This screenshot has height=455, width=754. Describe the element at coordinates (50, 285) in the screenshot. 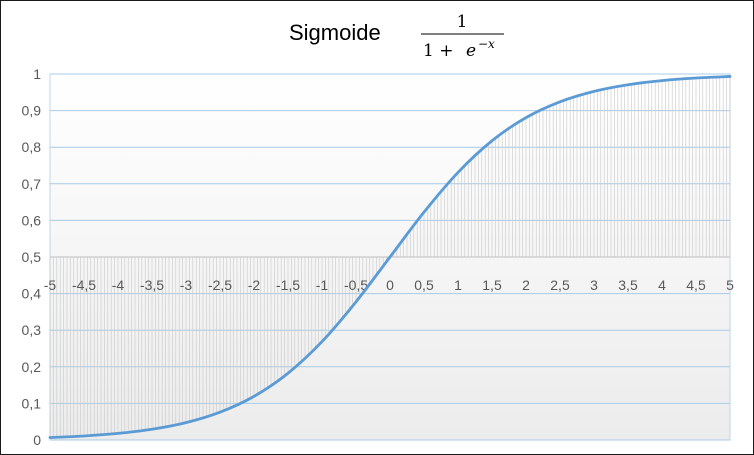

I see `x-tick-label: -5` at that location.